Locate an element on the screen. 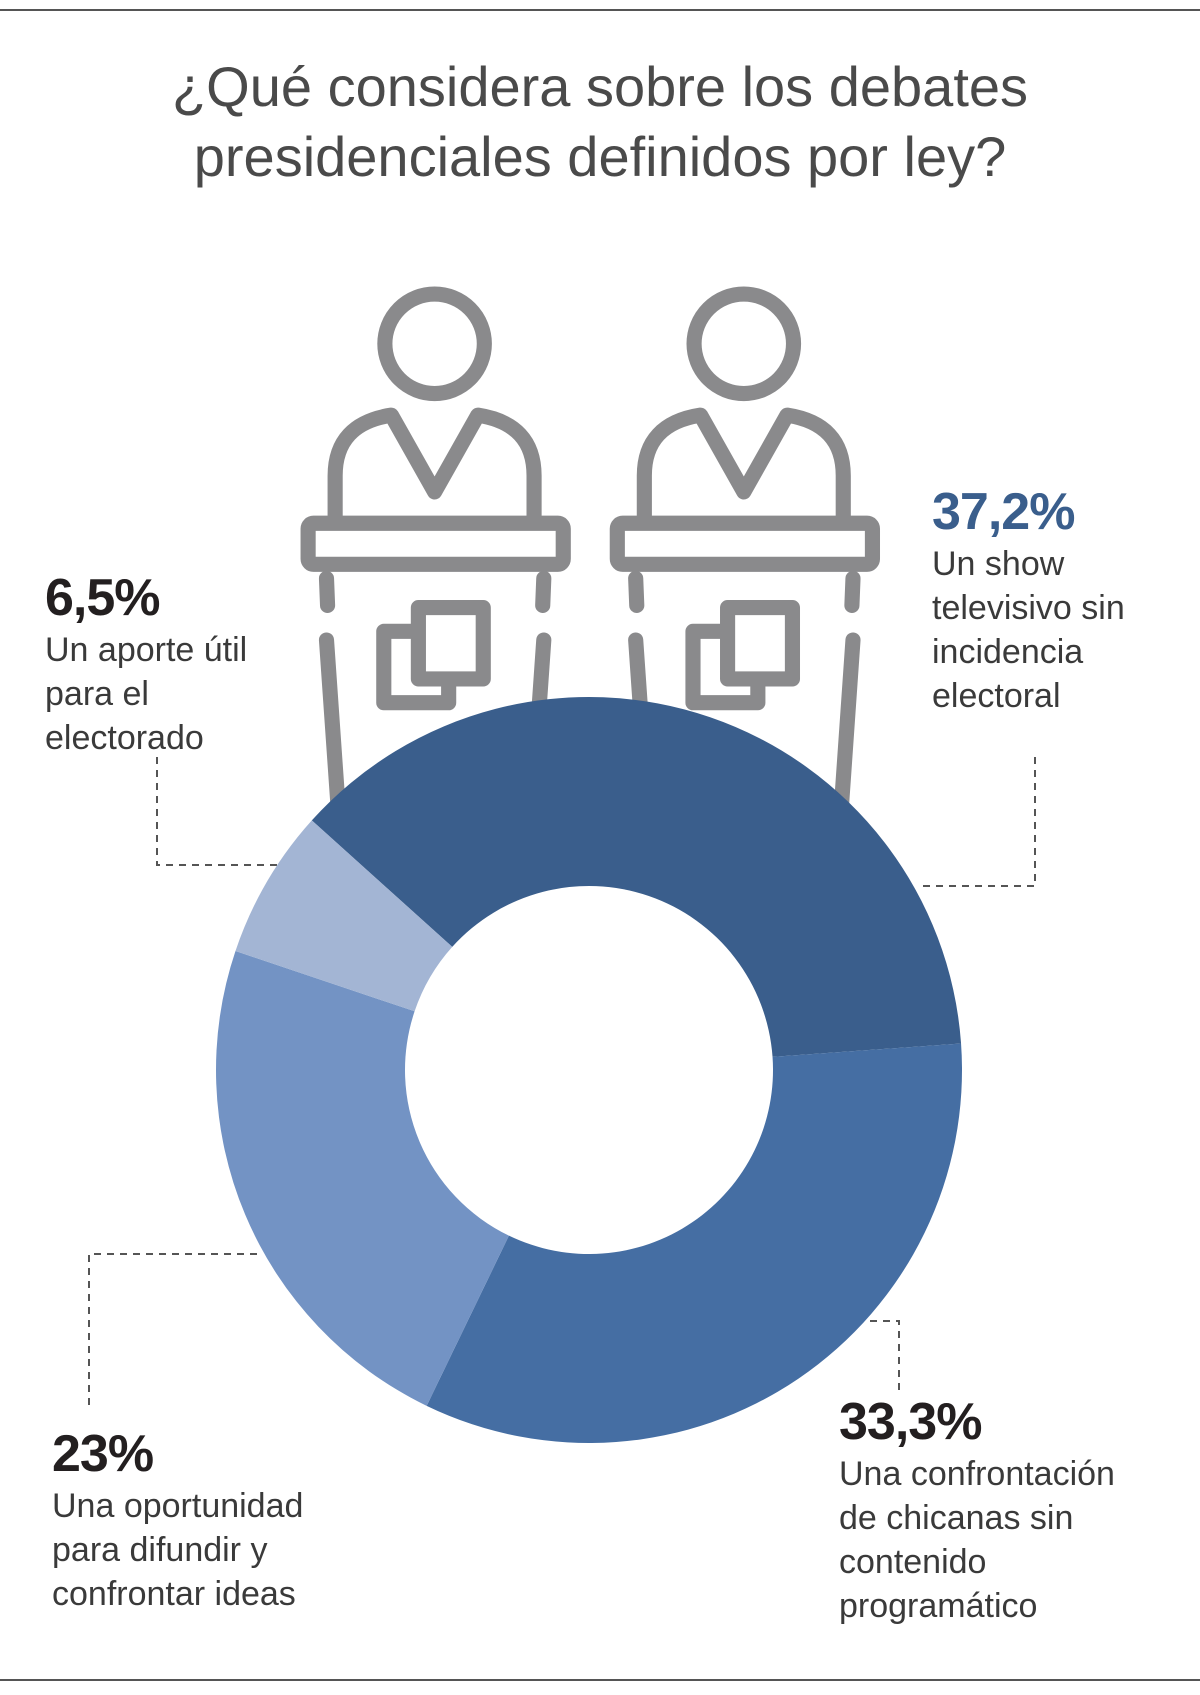 The image size is (1200, 1695). value-label: 6,5% is located at coordinates (103, 598).